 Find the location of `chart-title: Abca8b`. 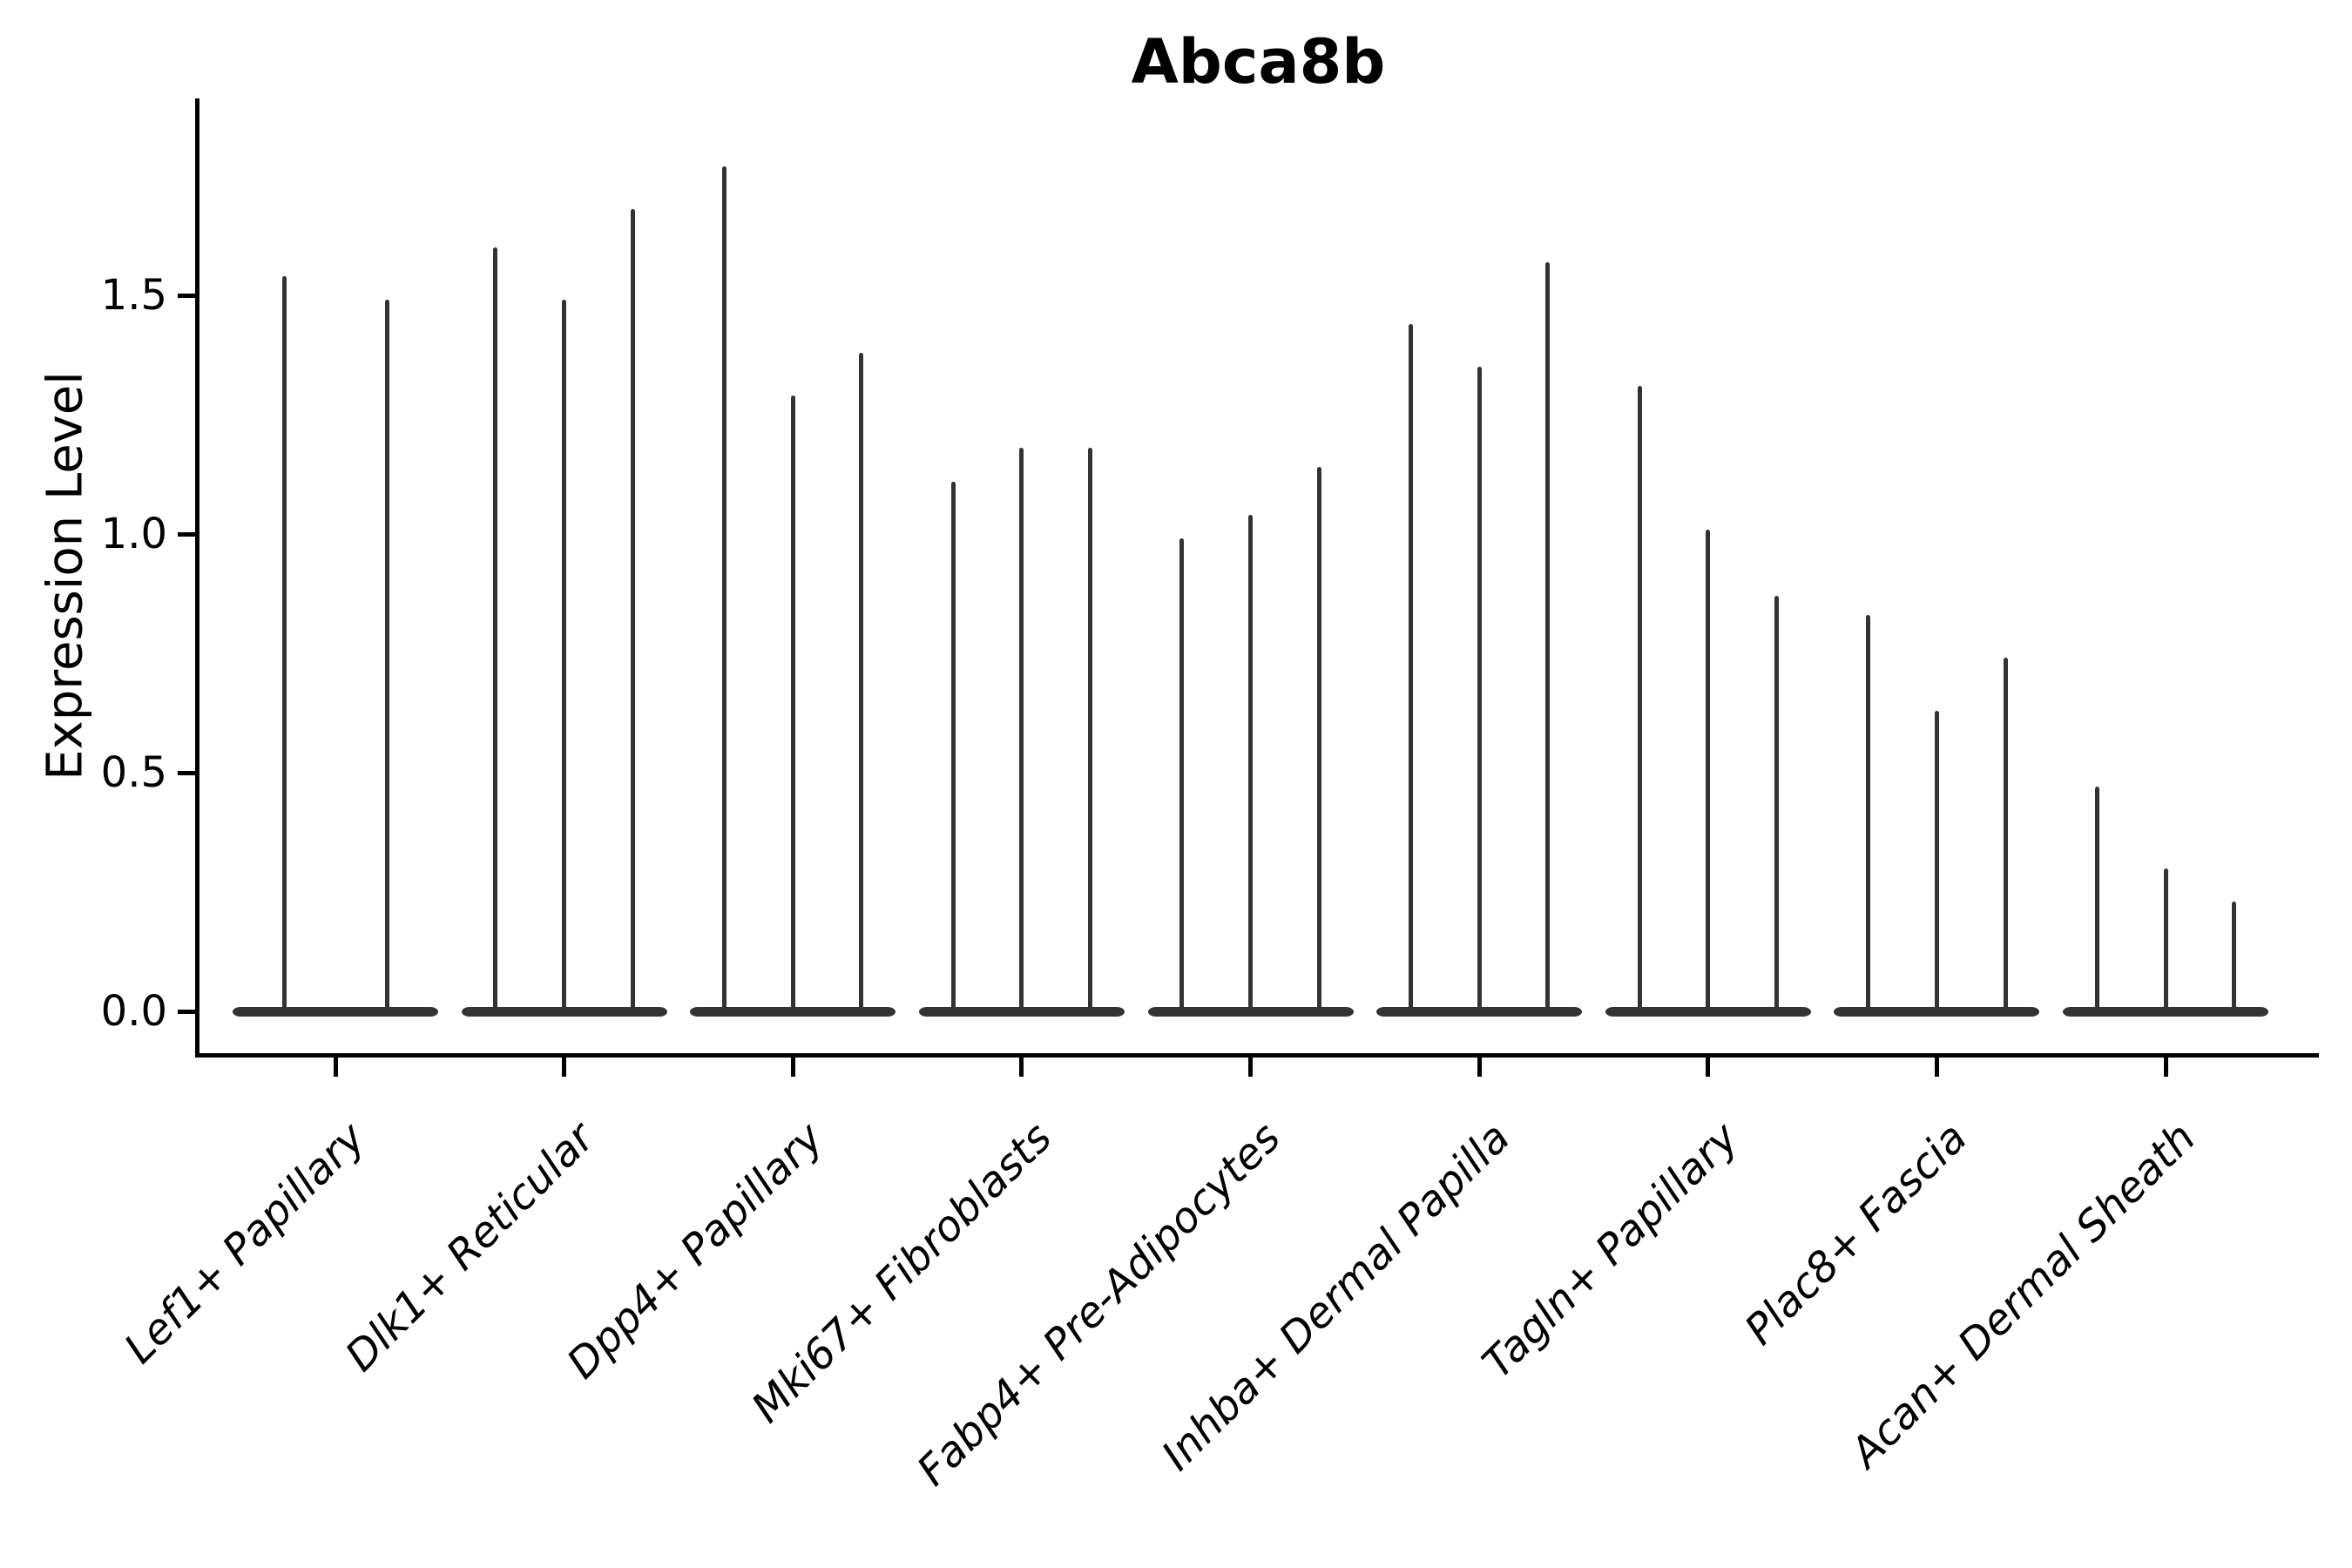

chart-title: Abca8b is located at coordinates (1258, 62).